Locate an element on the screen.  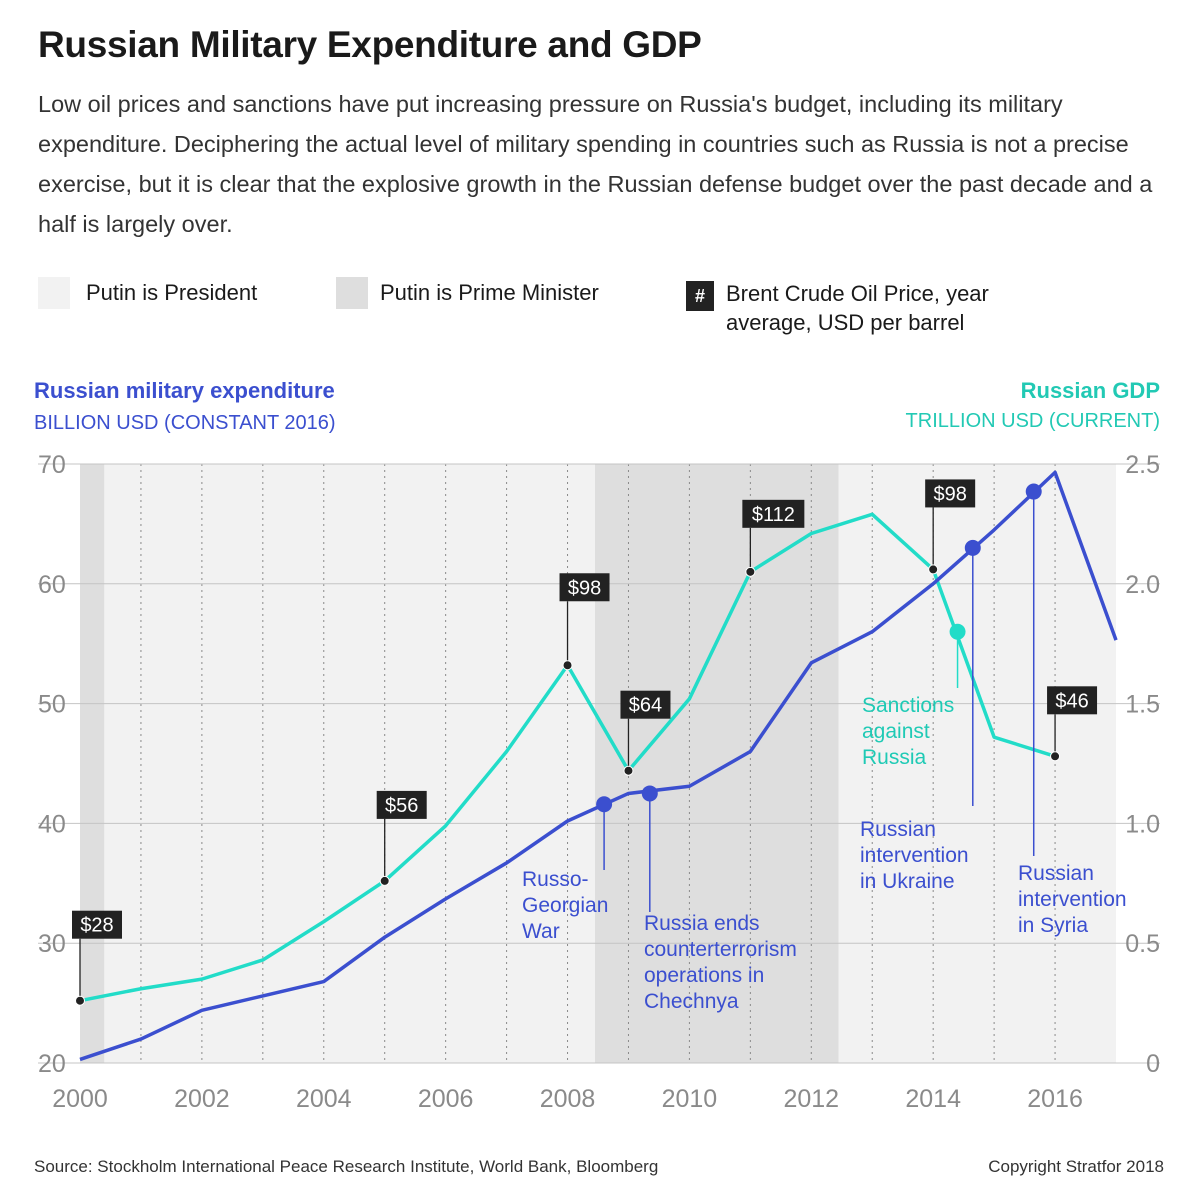
y-left-tick-40: 40 is located at coordinates (52, 824).